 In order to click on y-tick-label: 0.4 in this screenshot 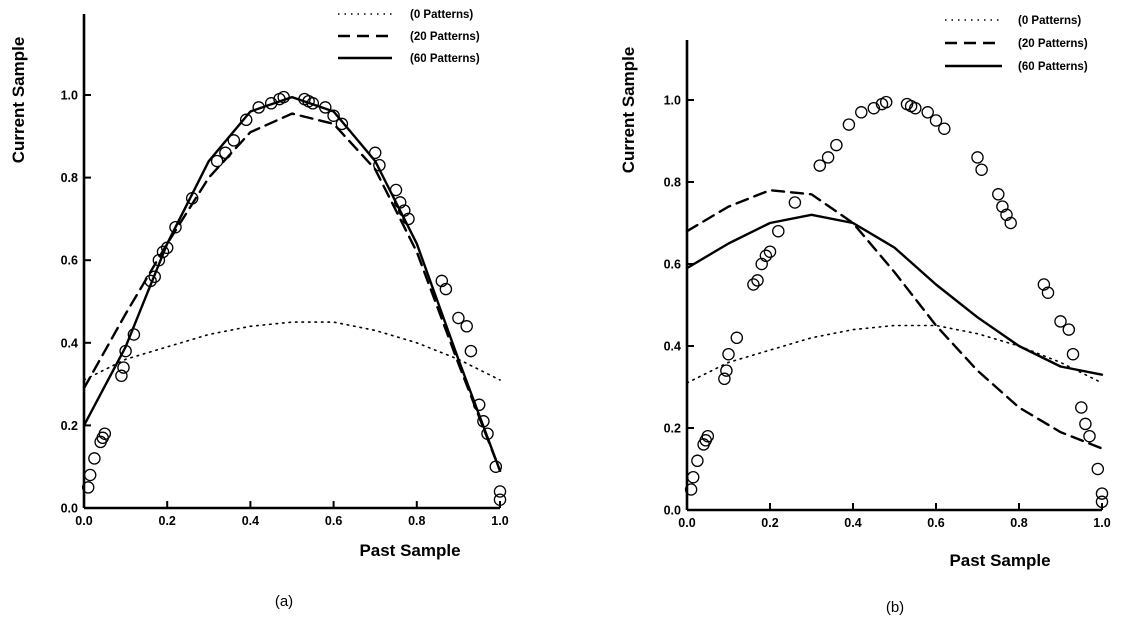, I will do `click(672, 347)`.